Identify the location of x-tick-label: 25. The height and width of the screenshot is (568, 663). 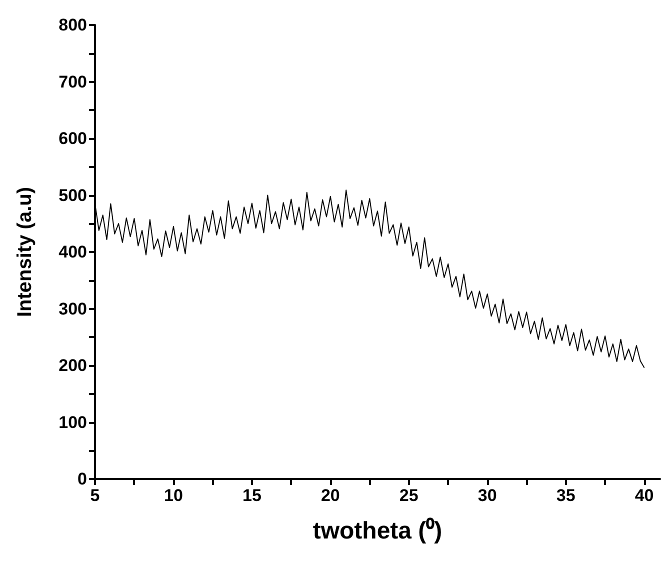
(408, 495).